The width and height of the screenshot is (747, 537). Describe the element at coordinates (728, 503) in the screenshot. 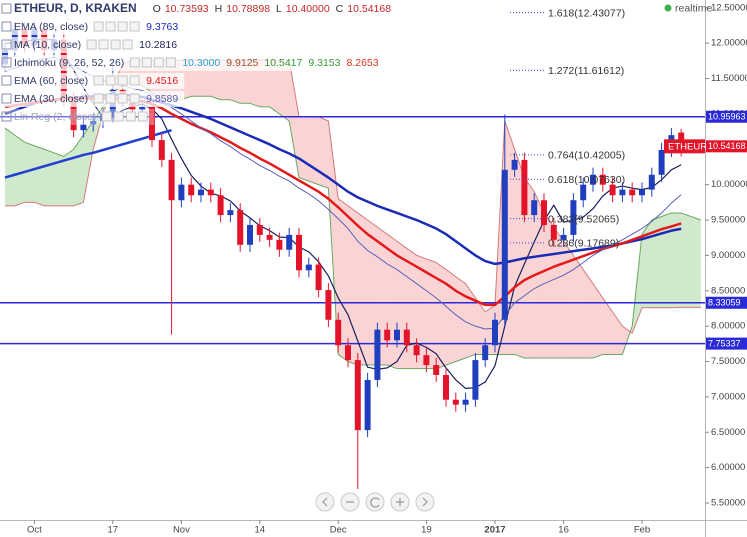

I see `y-tick-label: 5.50000` at that location.